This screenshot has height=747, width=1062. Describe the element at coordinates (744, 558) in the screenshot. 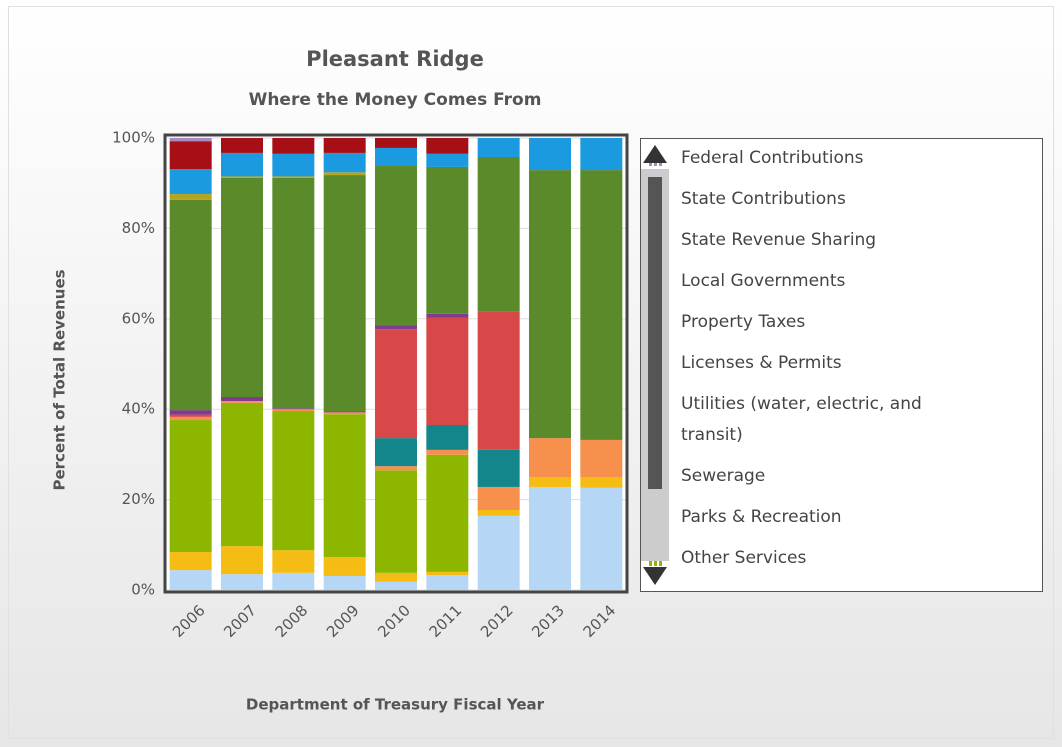

I see `legend-label: Other Services` at that location.